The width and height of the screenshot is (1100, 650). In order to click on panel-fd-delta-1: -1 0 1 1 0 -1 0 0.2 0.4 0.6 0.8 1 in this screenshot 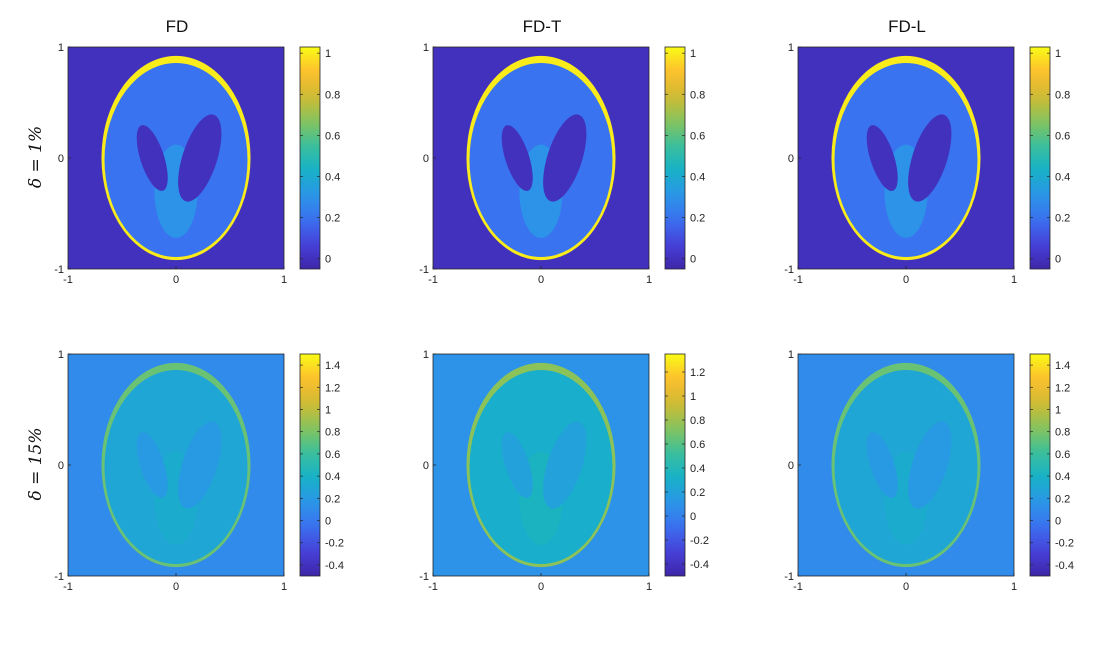, I will do `click(197, 164)`.